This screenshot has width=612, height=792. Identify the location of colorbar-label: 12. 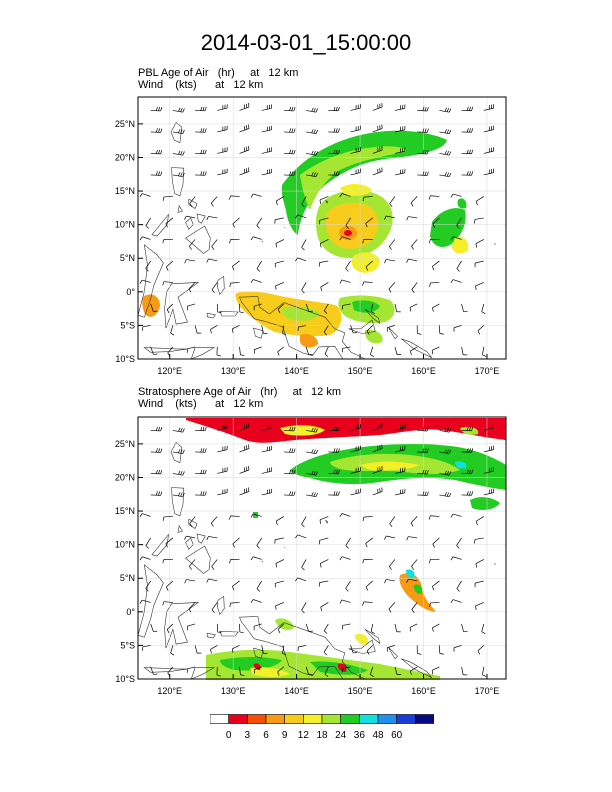
(303, 735).